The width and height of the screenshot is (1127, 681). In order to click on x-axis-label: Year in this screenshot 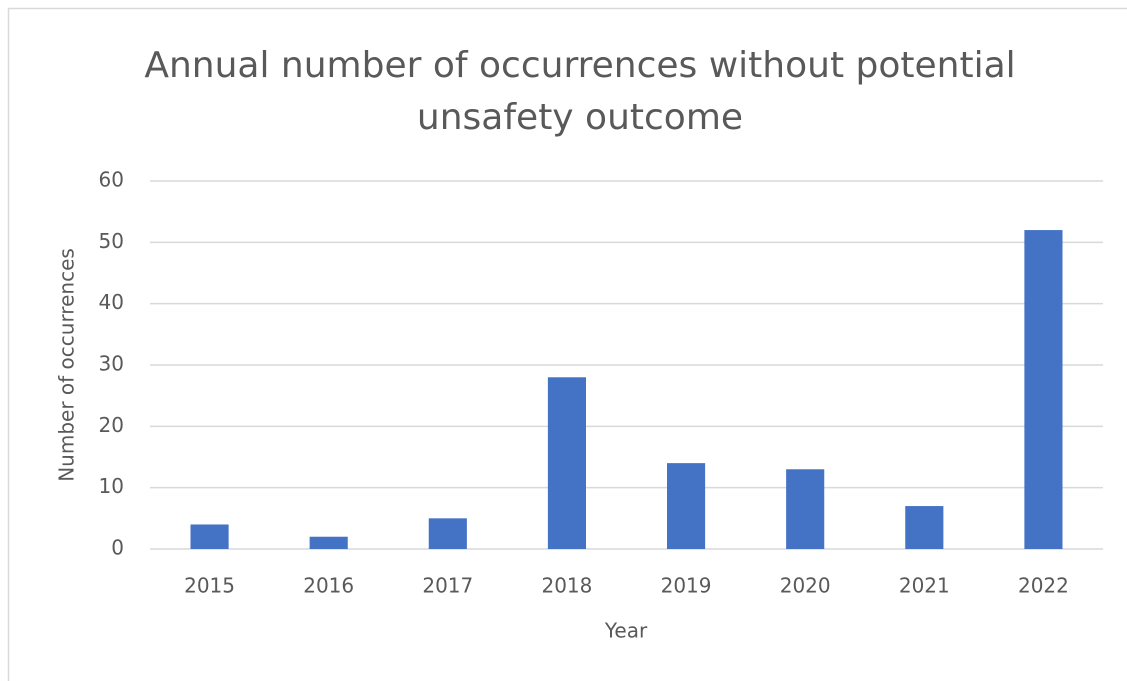, I will do `click(626, 631)`.